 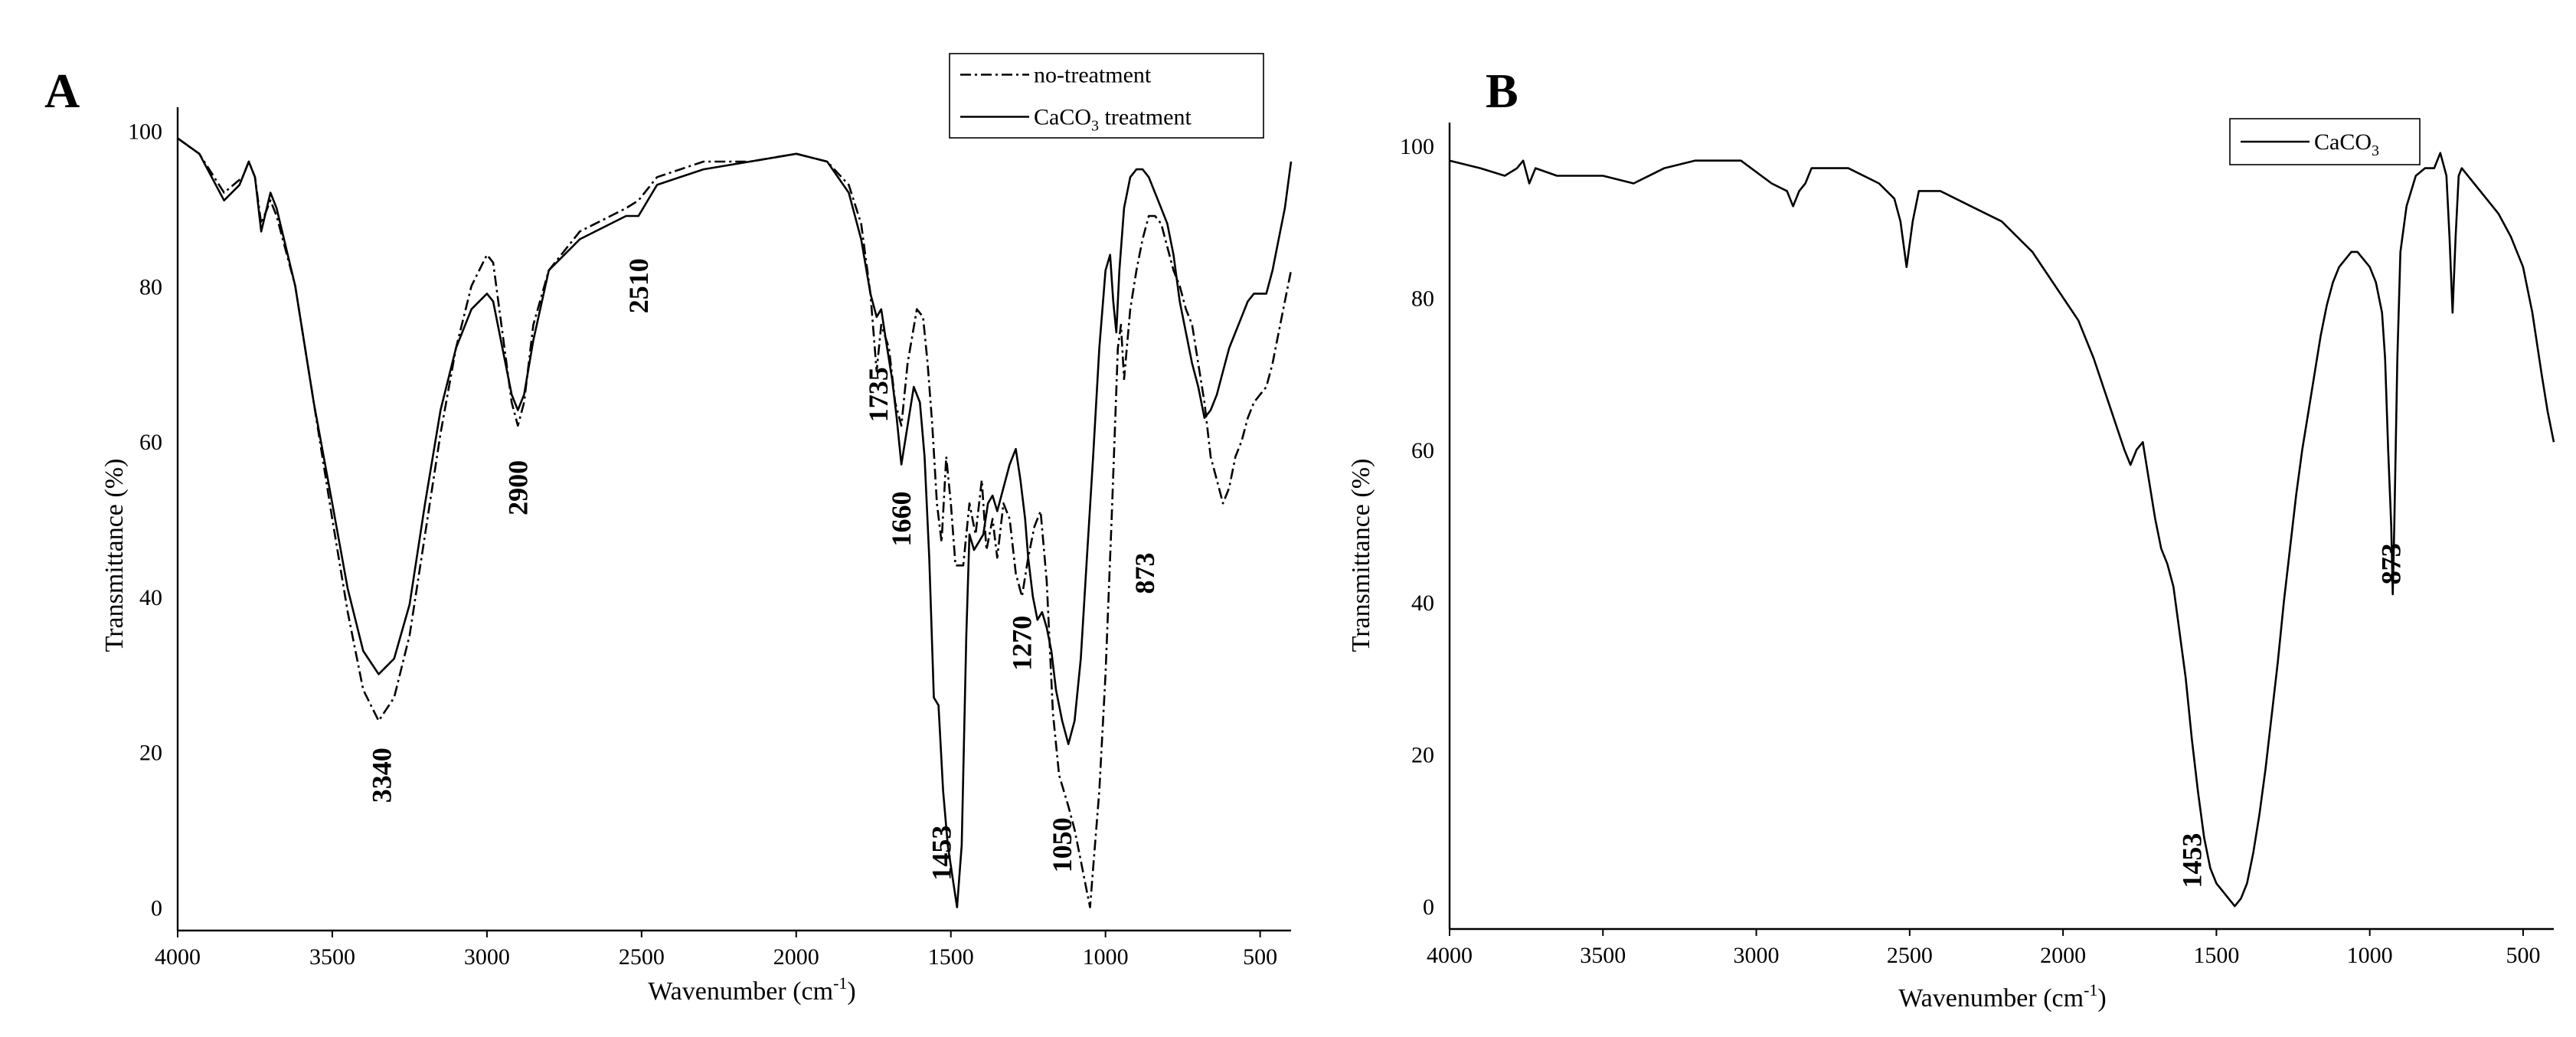 I want to click on panel-b-letter: B, so click(x=1502, y=91).